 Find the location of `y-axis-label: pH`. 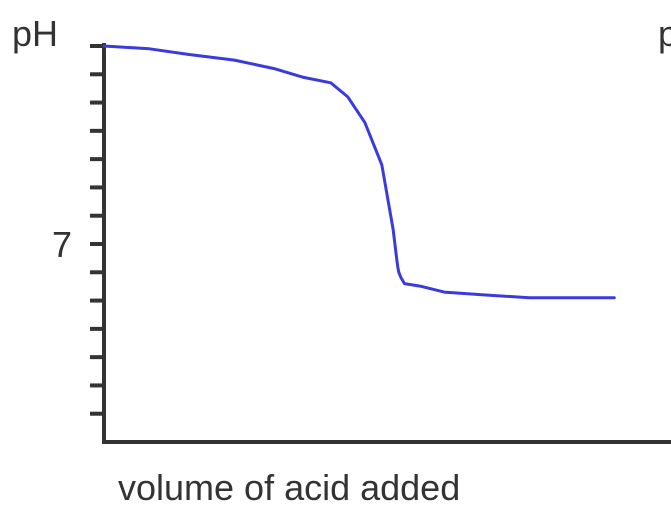

y-axis-label: pH is located at coordinates (35, 33).